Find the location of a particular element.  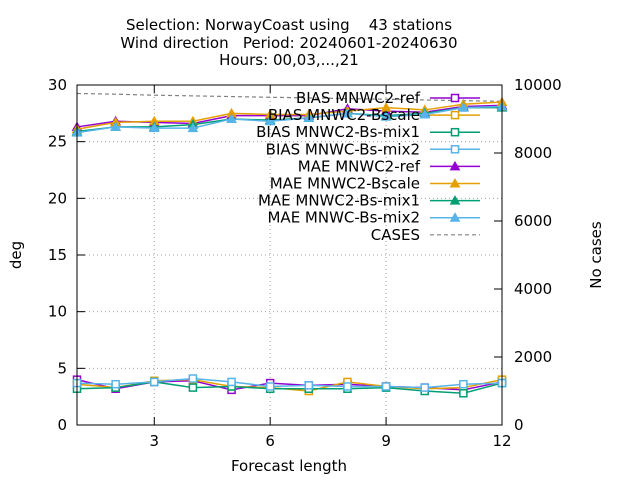

y2-tick-label: 2000 is located at coordinates (533, 357).